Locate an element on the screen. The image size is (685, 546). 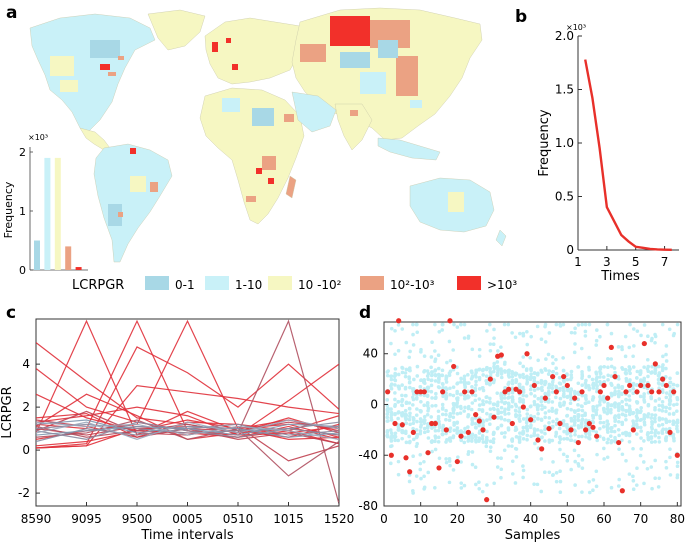
b-ytick-label: 2.0 is located at coordinates (564, 36).